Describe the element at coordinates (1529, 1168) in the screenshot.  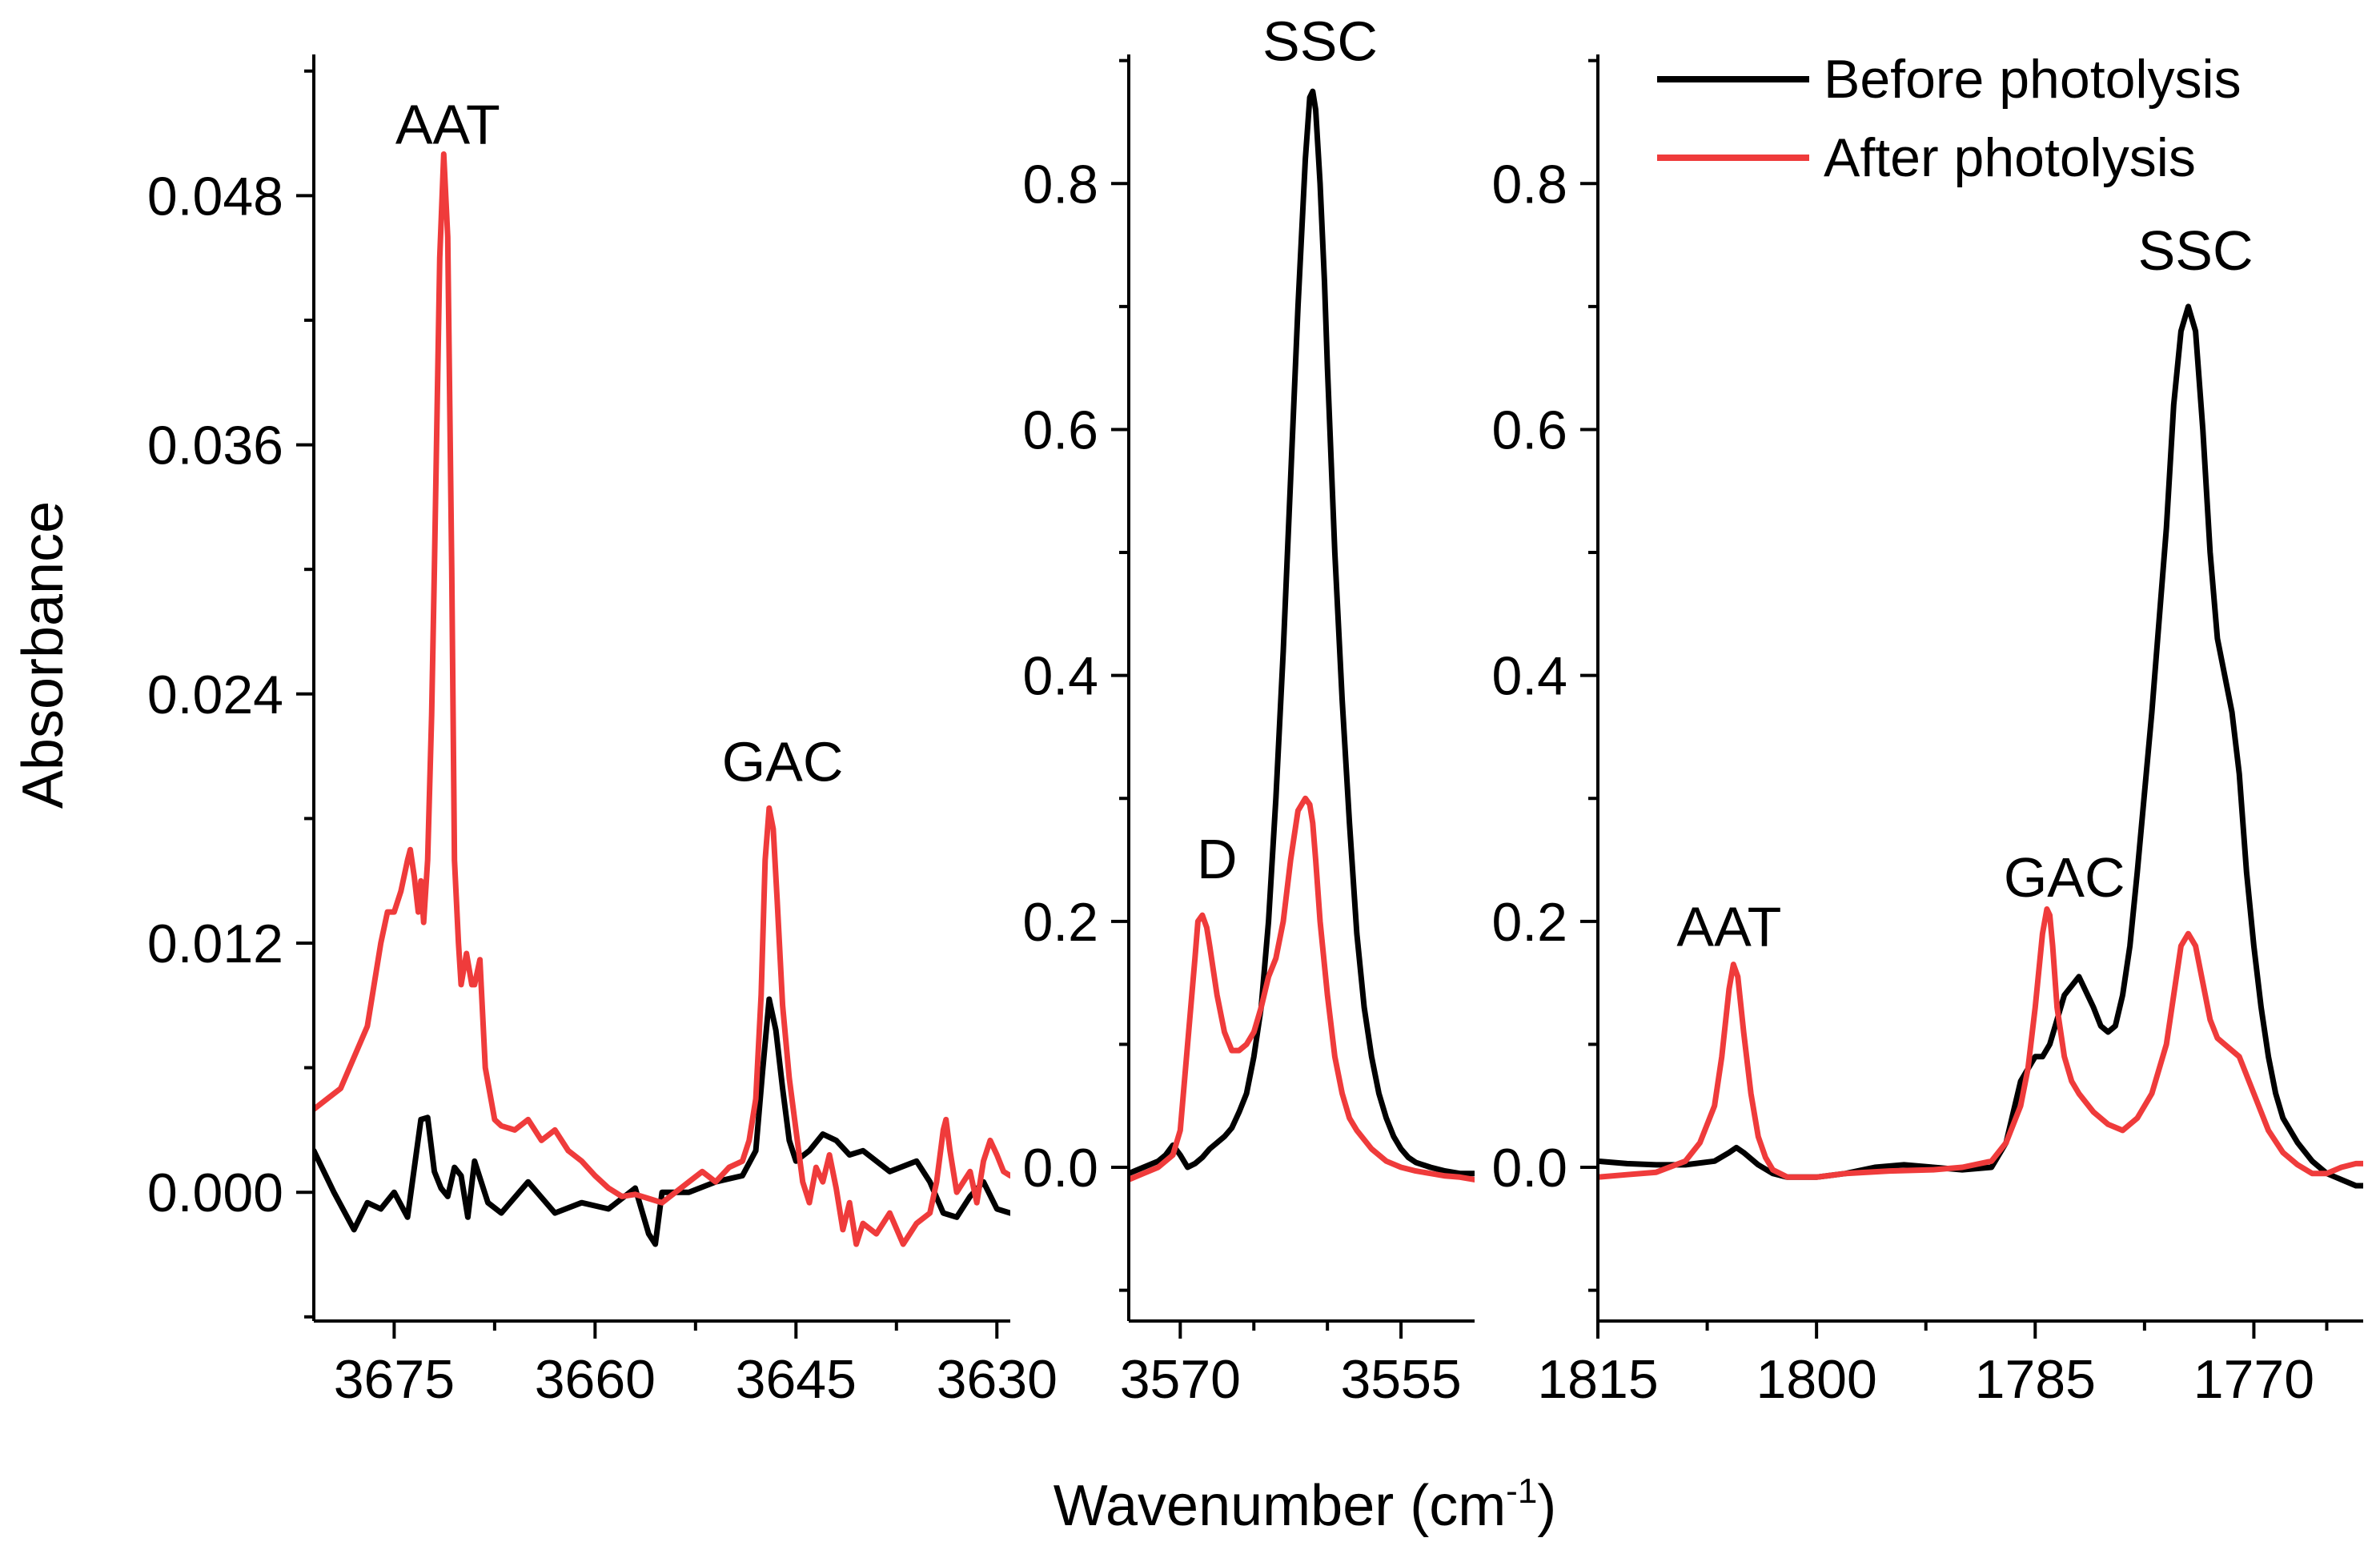
I see `panel-3-y-tick-label: 0.0` at that location.